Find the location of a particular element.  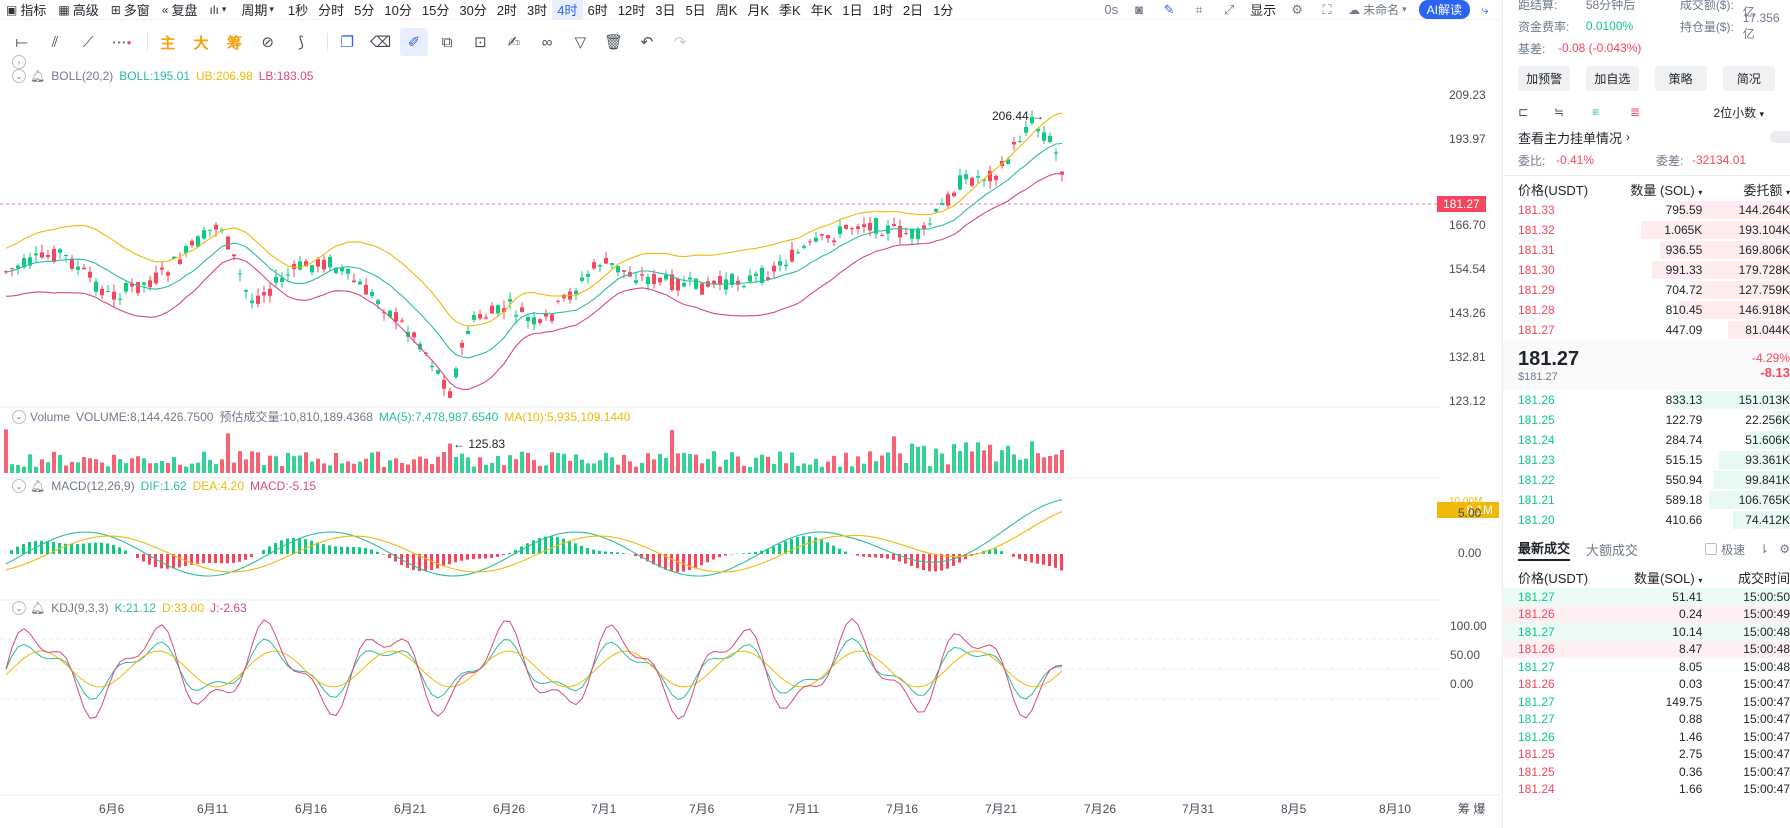

camera-icon: ◙ is located at coordinates (1139, 9).